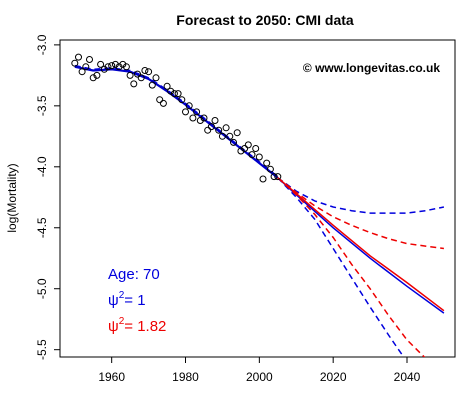  Describe the element at coordinates (259, 377) in the screenshot. I see `x-tick-label: 2000` at that location.